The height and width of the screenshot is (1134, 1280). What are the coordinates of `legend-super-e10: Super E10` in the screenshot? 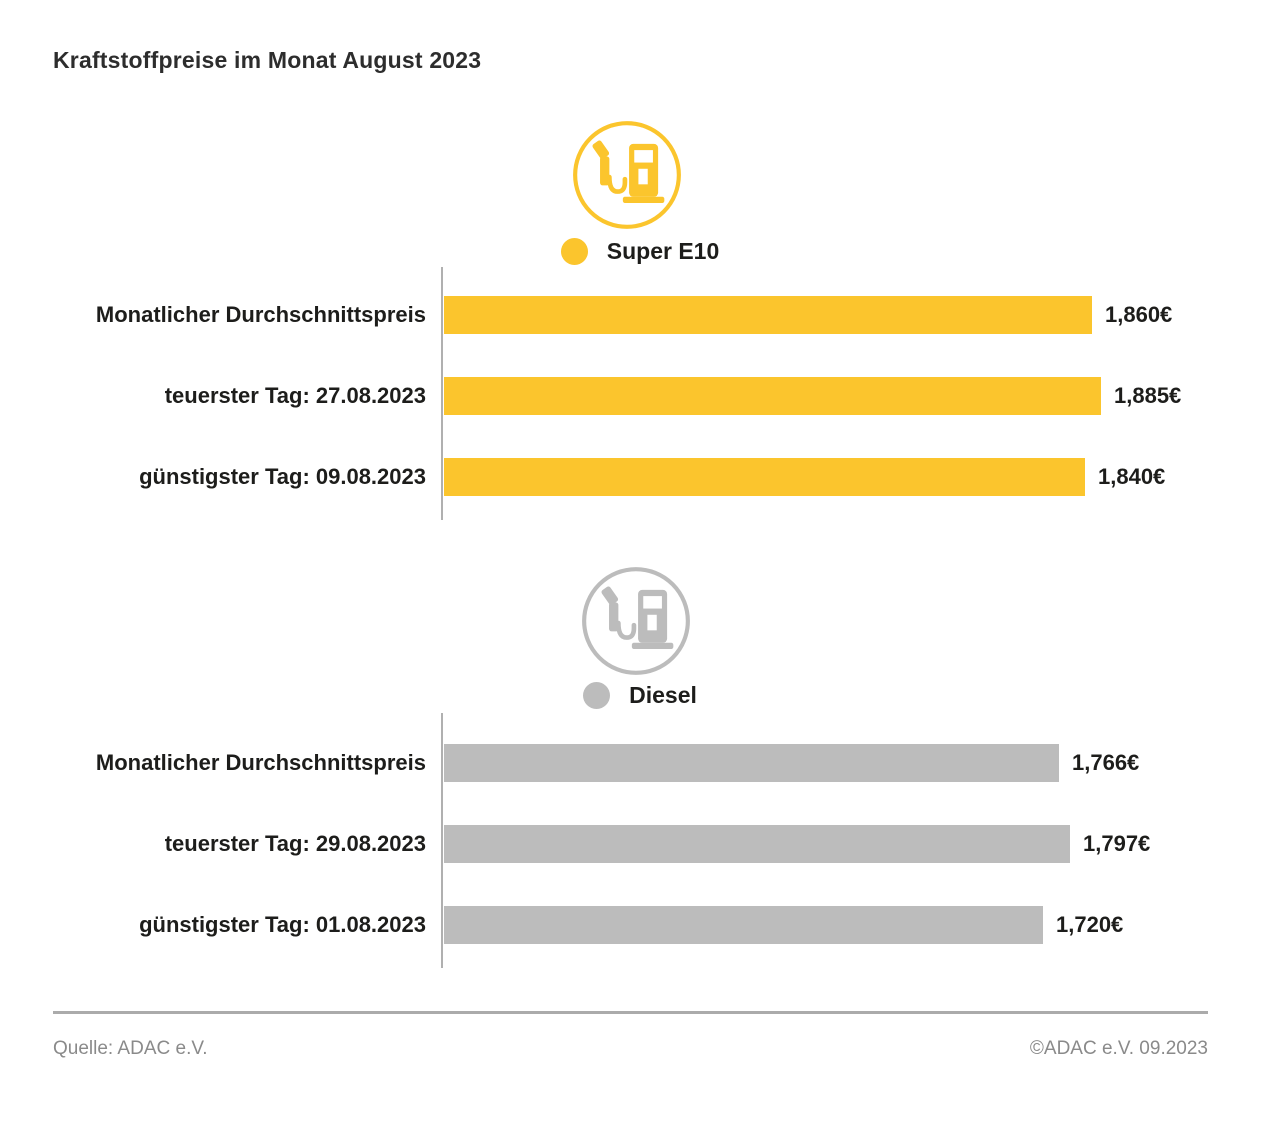 It's located at (640, 251).